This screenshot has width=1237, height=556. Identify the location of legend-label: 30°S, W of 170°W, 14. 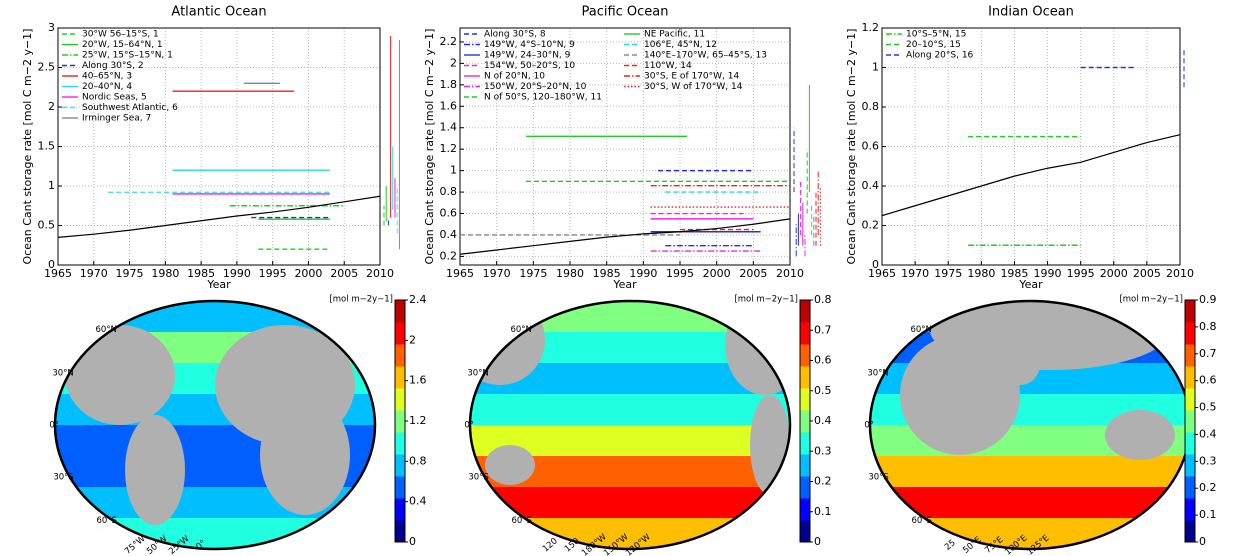
(693, 87).